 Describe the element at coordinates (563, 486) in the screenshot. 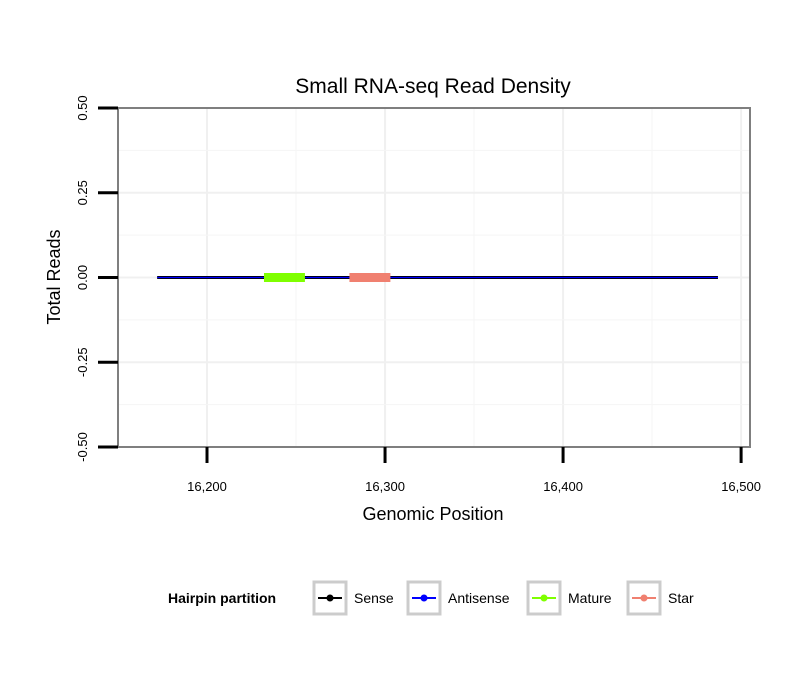

I see `x-tick-label: 16,400` at that location.